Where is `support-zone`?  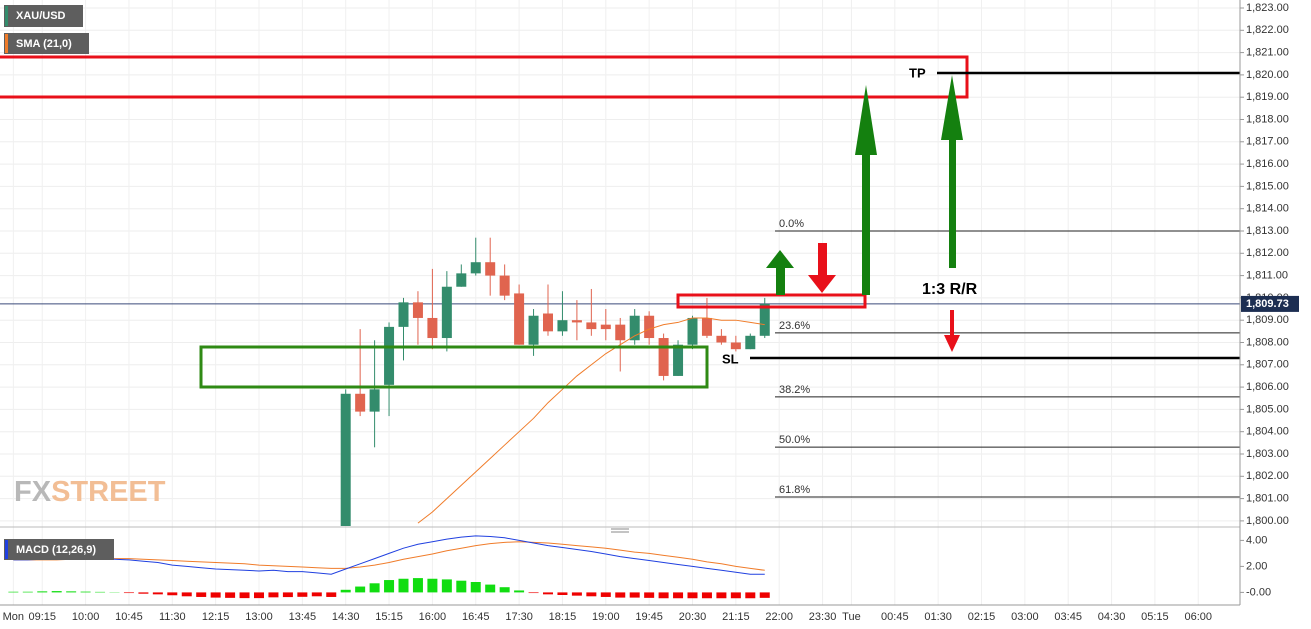 support-zone is located at coordinates (454, 367).